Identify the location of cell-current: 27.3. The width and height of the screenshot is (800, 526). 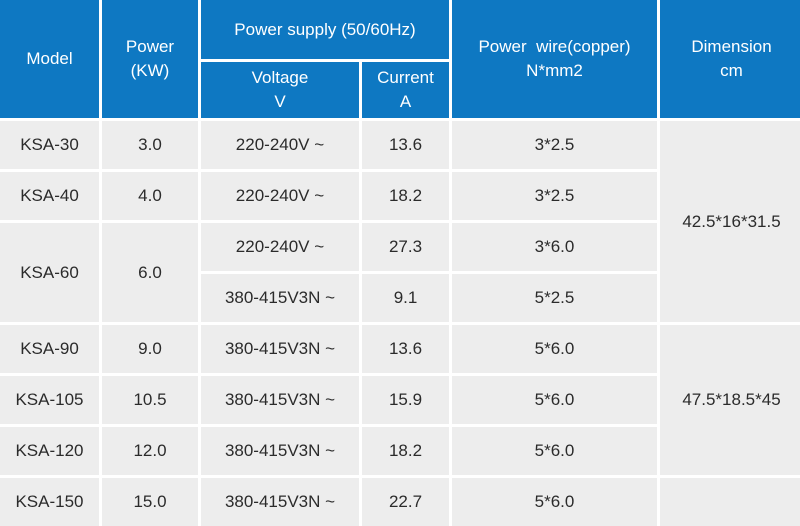
(405, 247).